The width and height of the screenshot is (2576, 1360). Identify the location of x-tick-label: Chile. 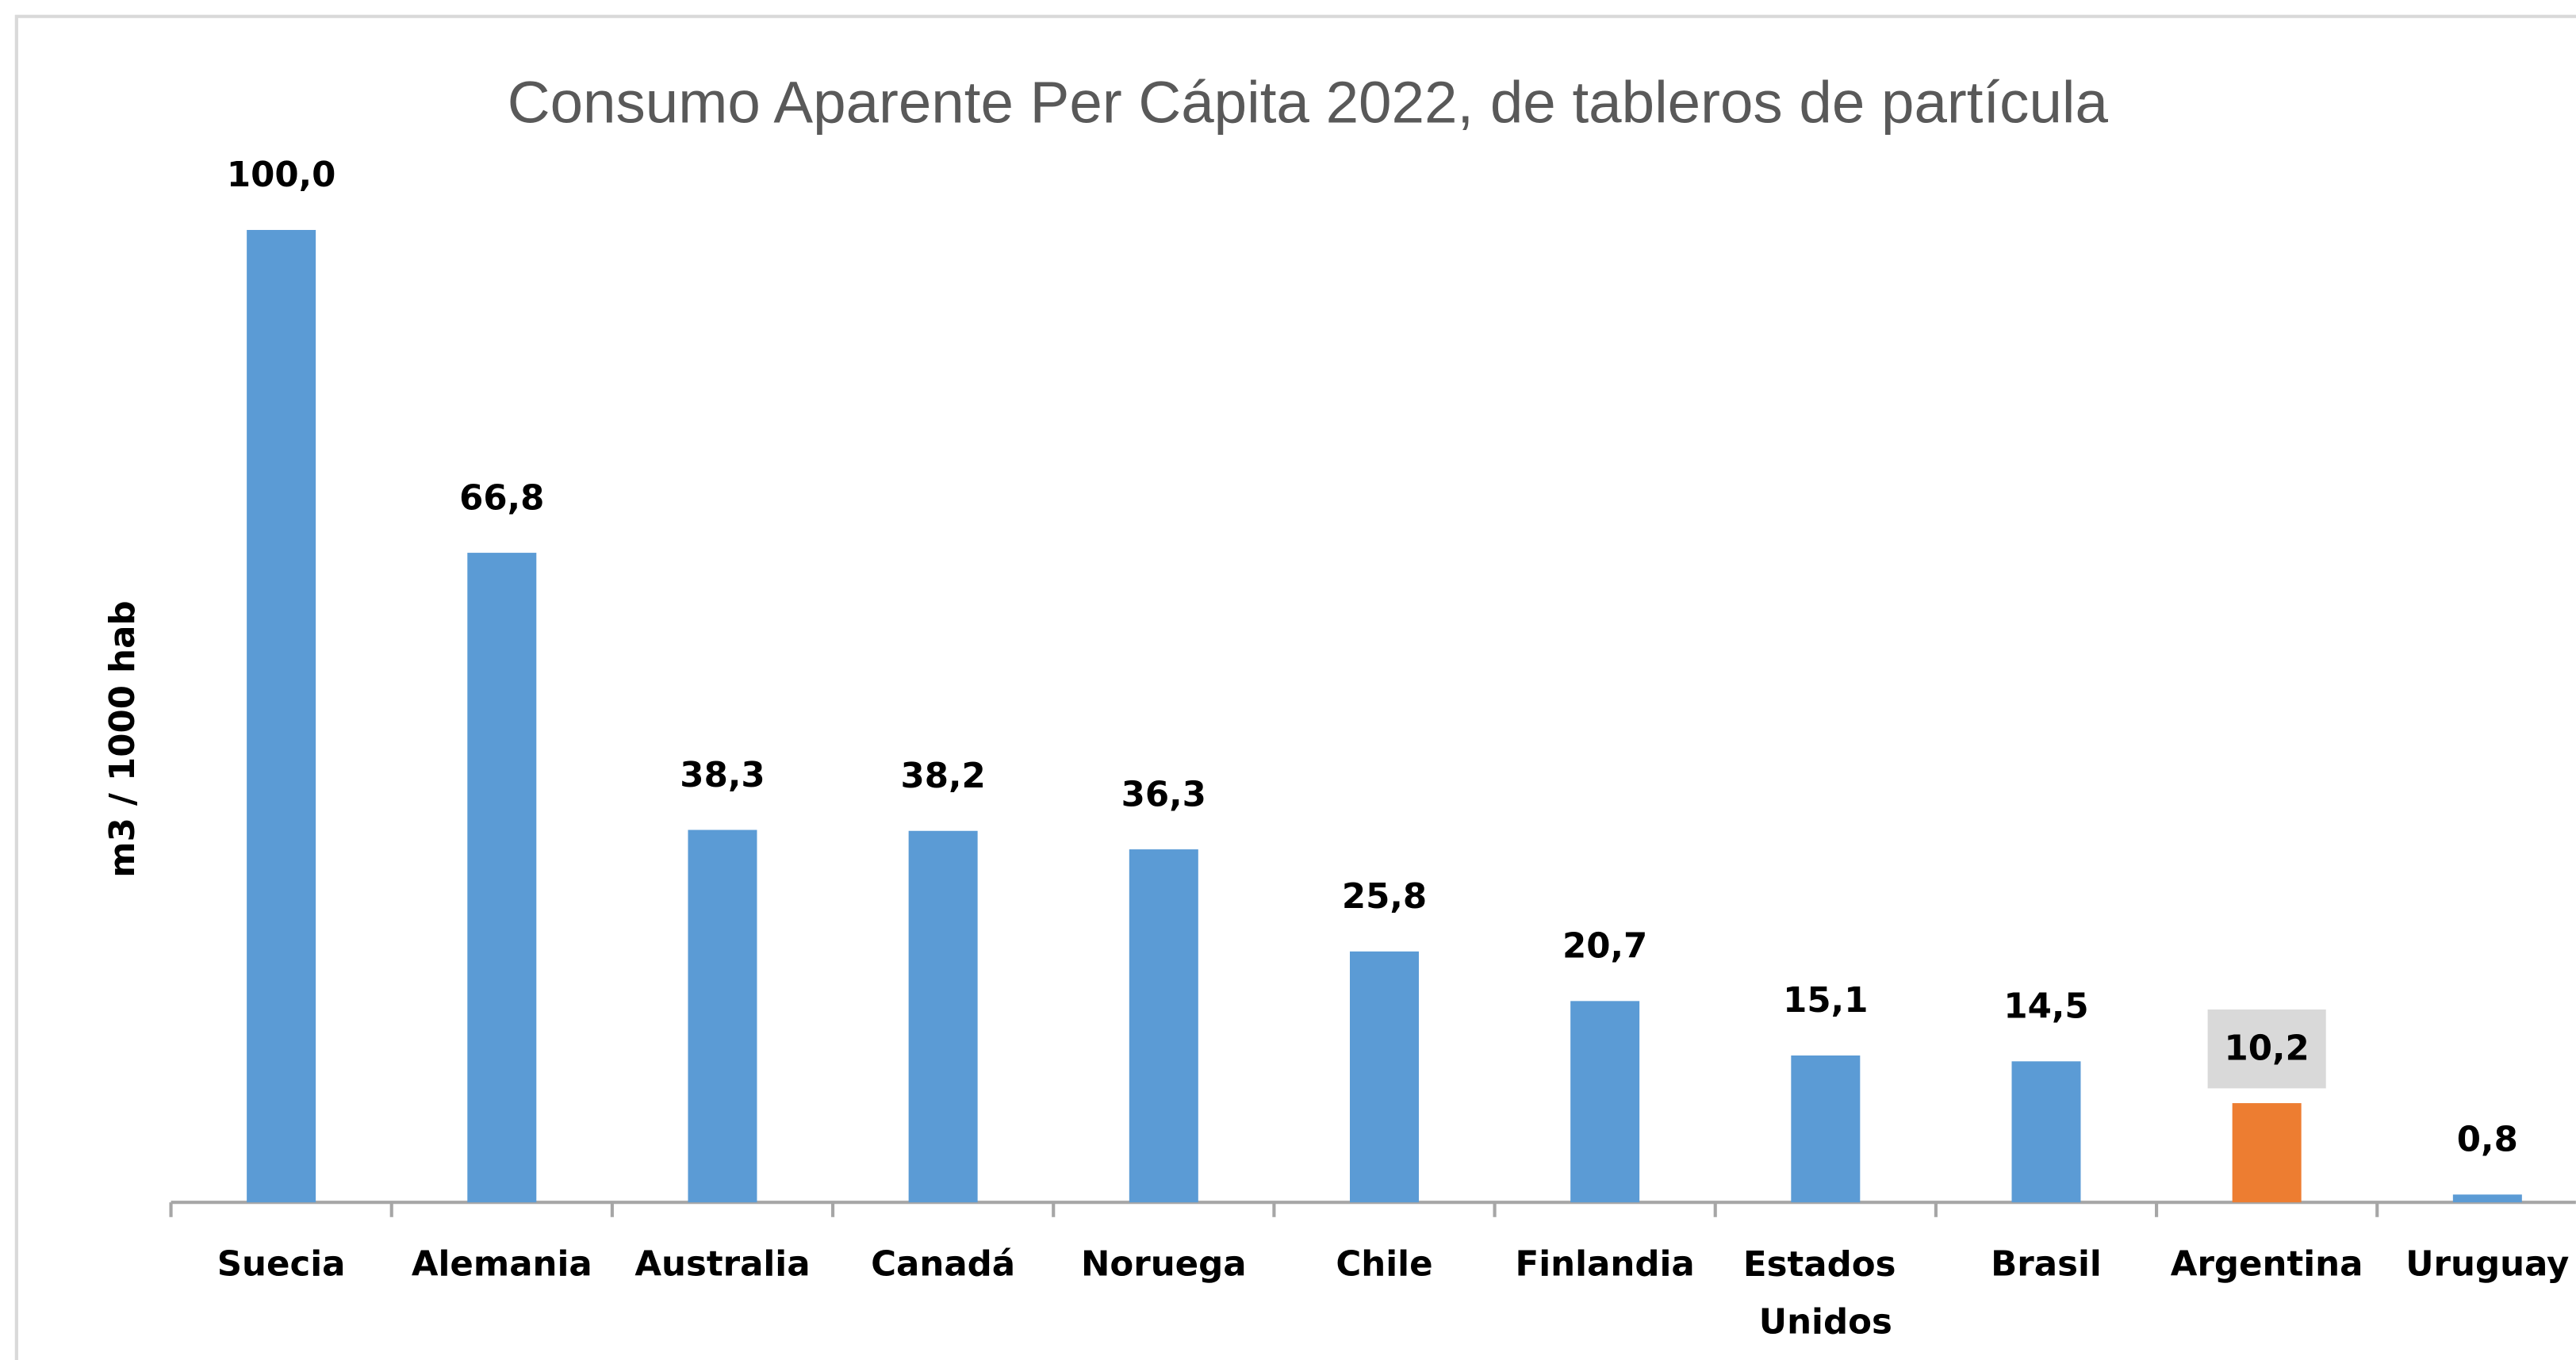
(1384, 1264).